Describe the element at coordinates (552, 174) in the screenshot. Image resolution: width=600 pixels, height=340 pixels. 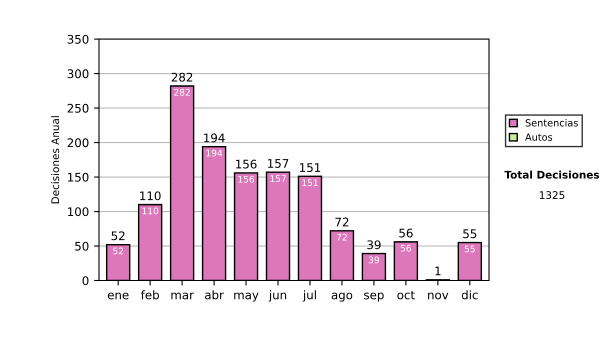
I see `text: Total Decisiones` at that location.